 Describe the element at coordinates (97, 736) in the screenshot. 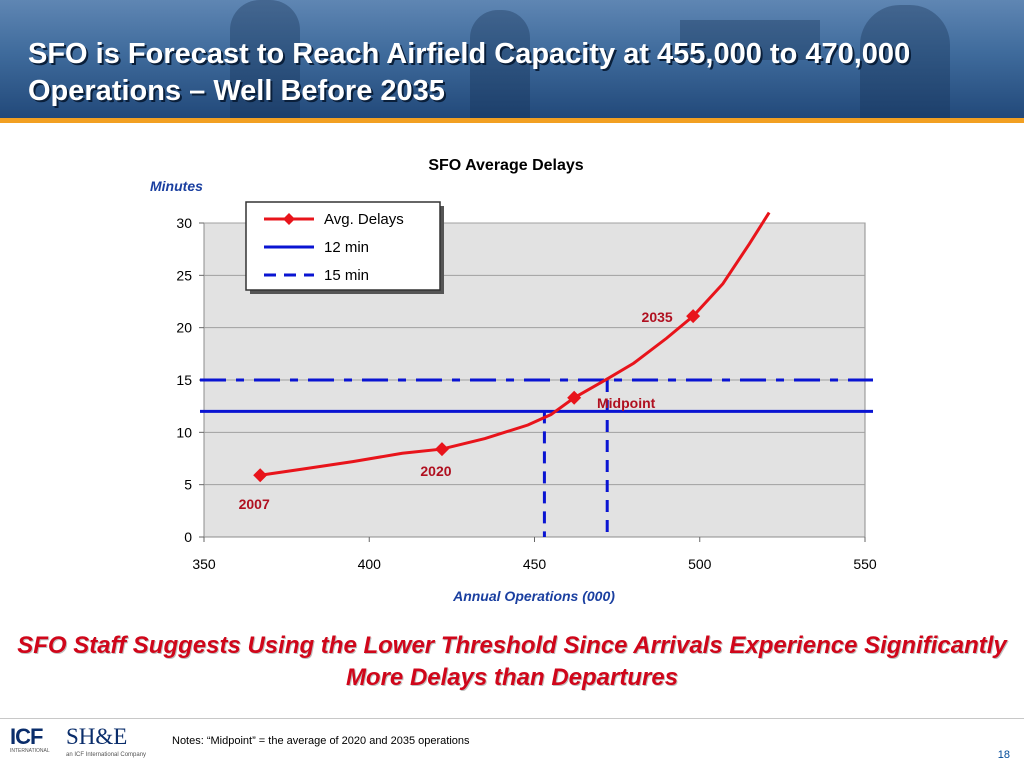

I see `she-logo-text: SH&E` at that location.